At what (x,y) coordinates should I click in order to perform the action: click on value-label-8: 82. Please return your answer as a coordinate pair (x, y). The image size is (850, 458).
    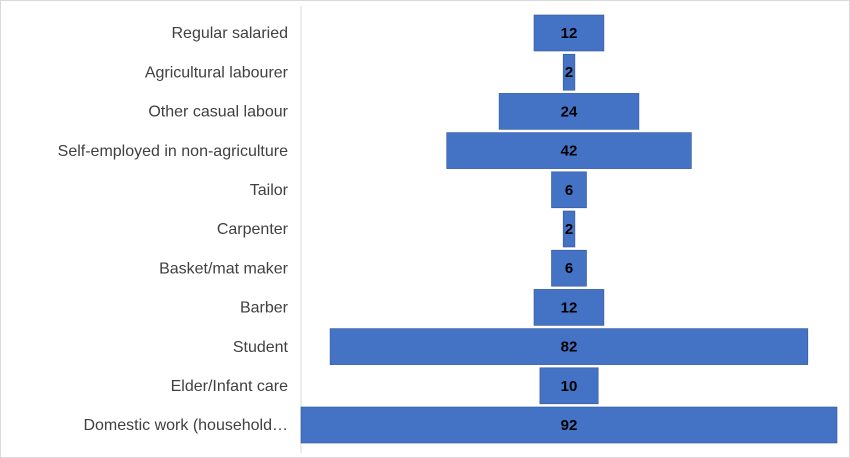
    Looking at the image, I should click on (569, 347).